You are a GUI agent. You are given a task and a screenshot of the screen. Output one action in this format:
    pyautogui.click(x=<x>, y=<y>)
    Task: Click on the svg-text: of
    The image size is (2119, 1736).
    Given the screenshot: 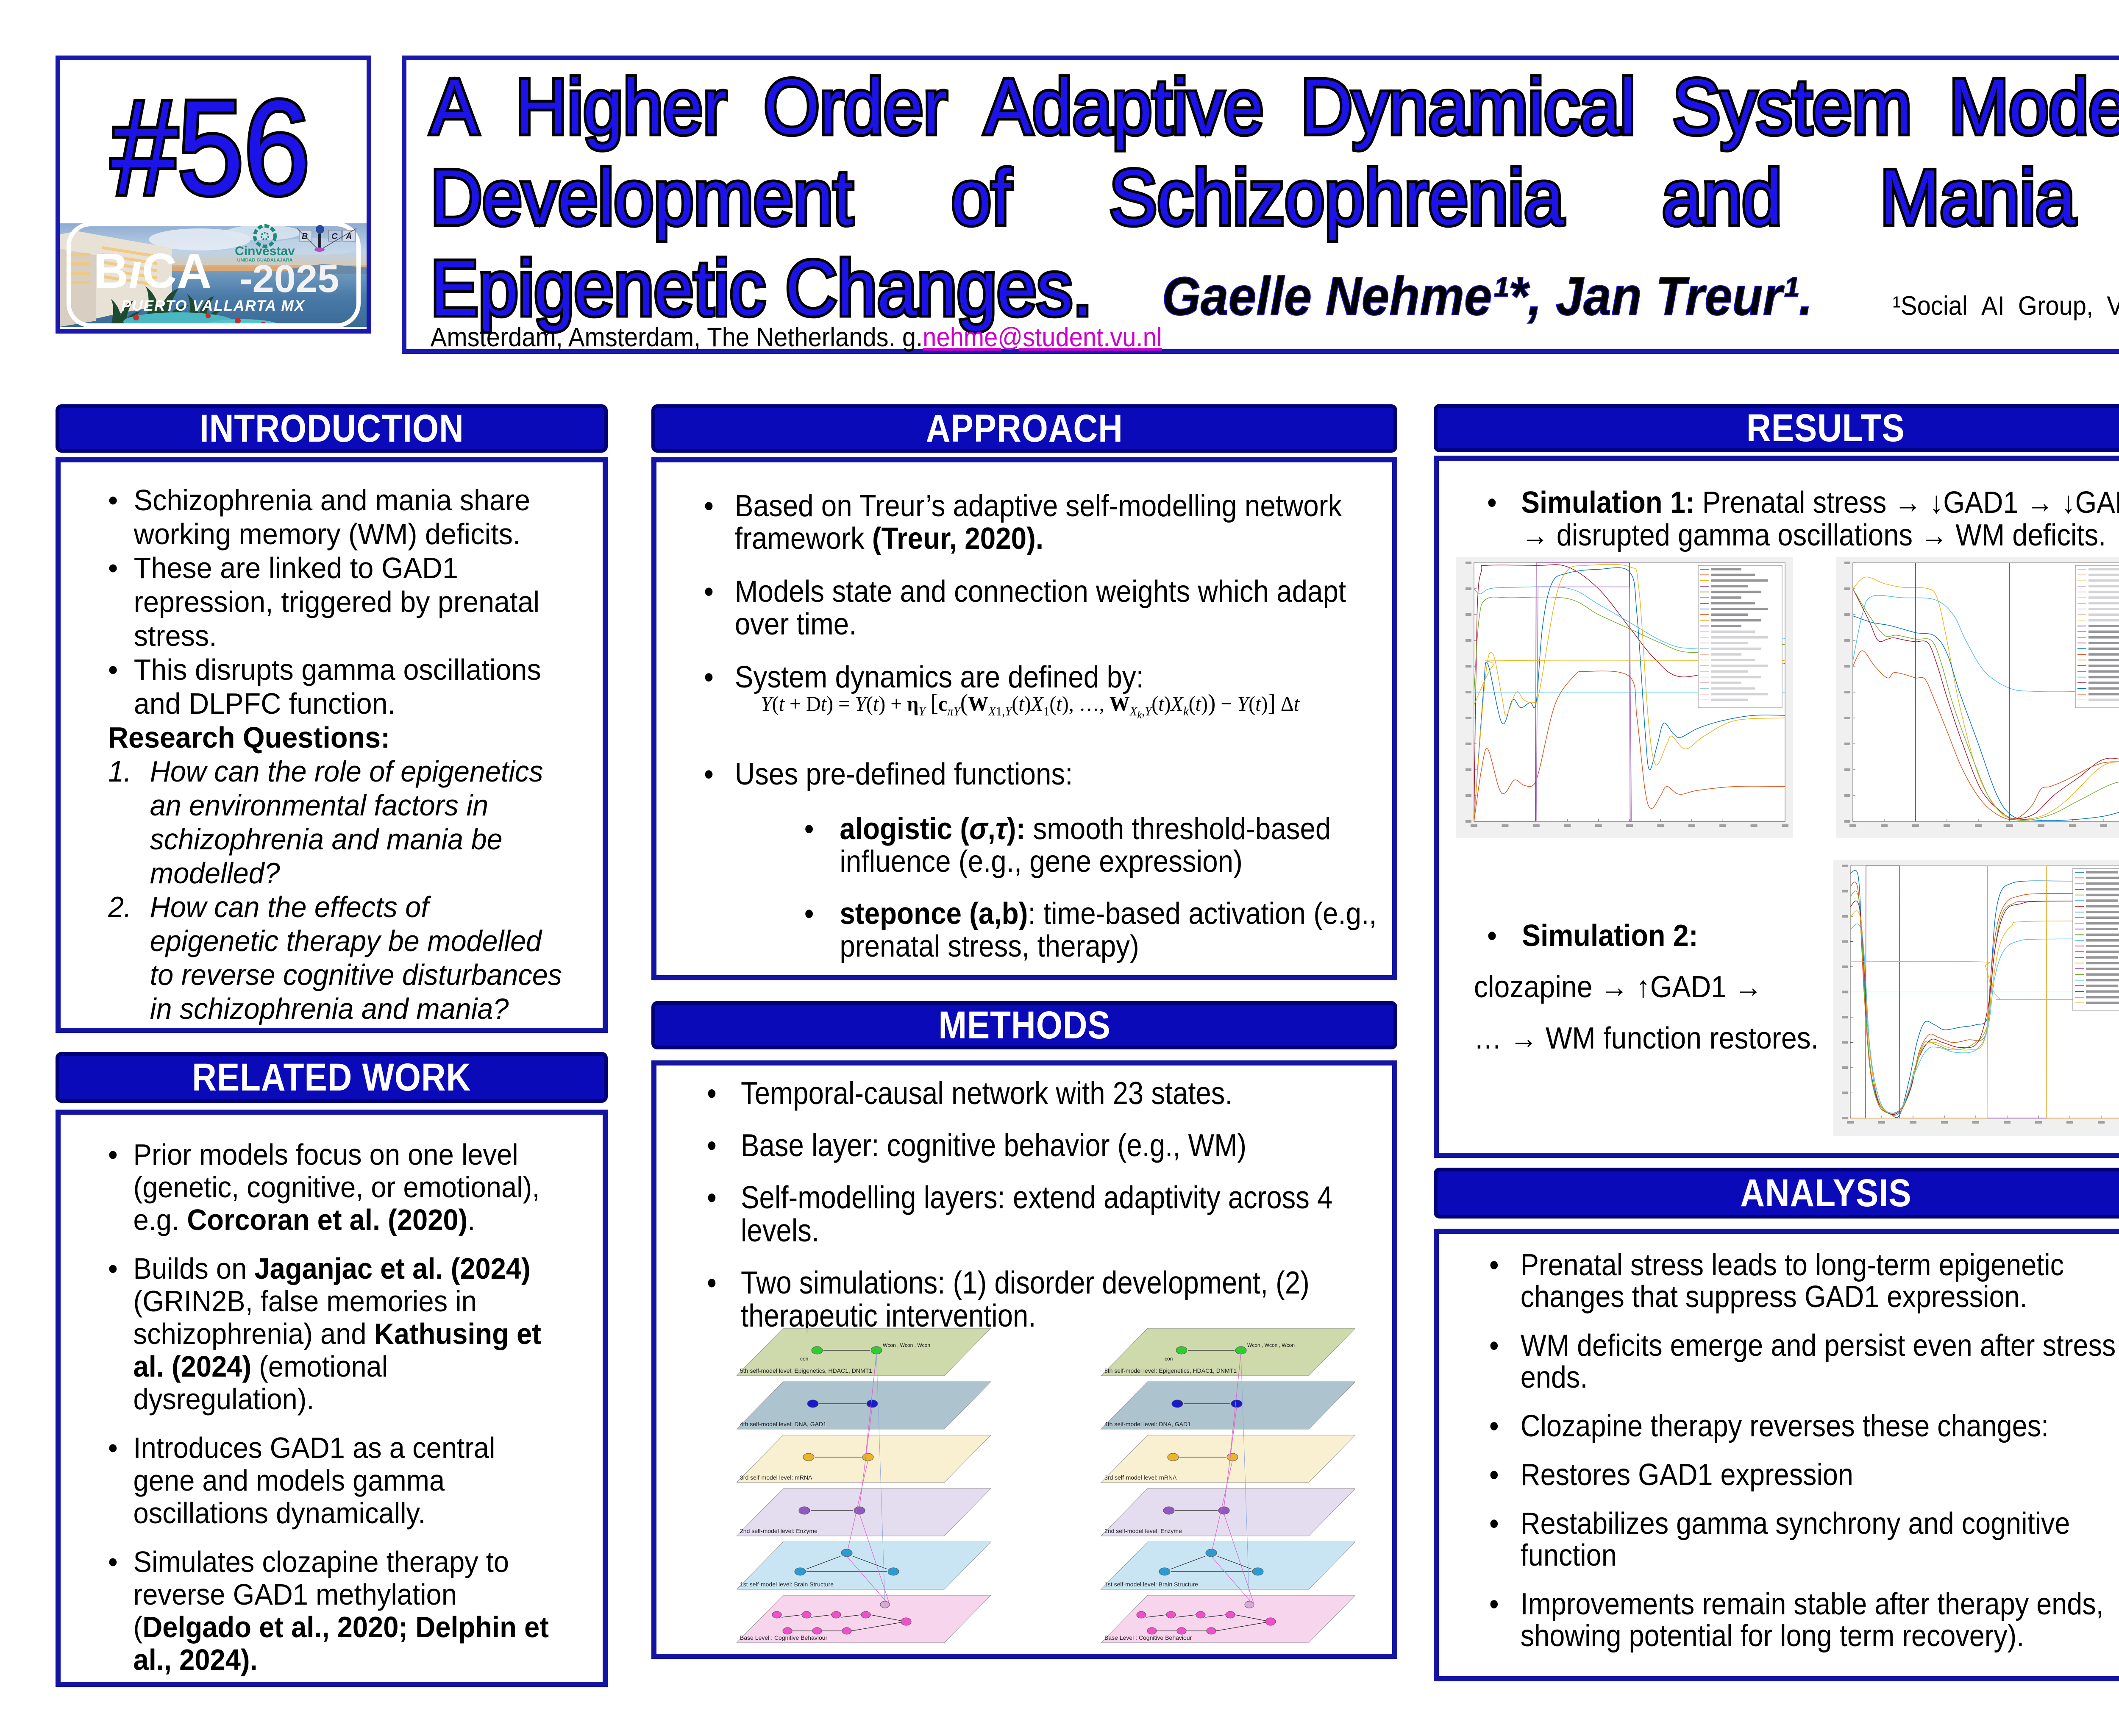 What is the action you would take?
    pyautogui.click(x=982, y=197)
    